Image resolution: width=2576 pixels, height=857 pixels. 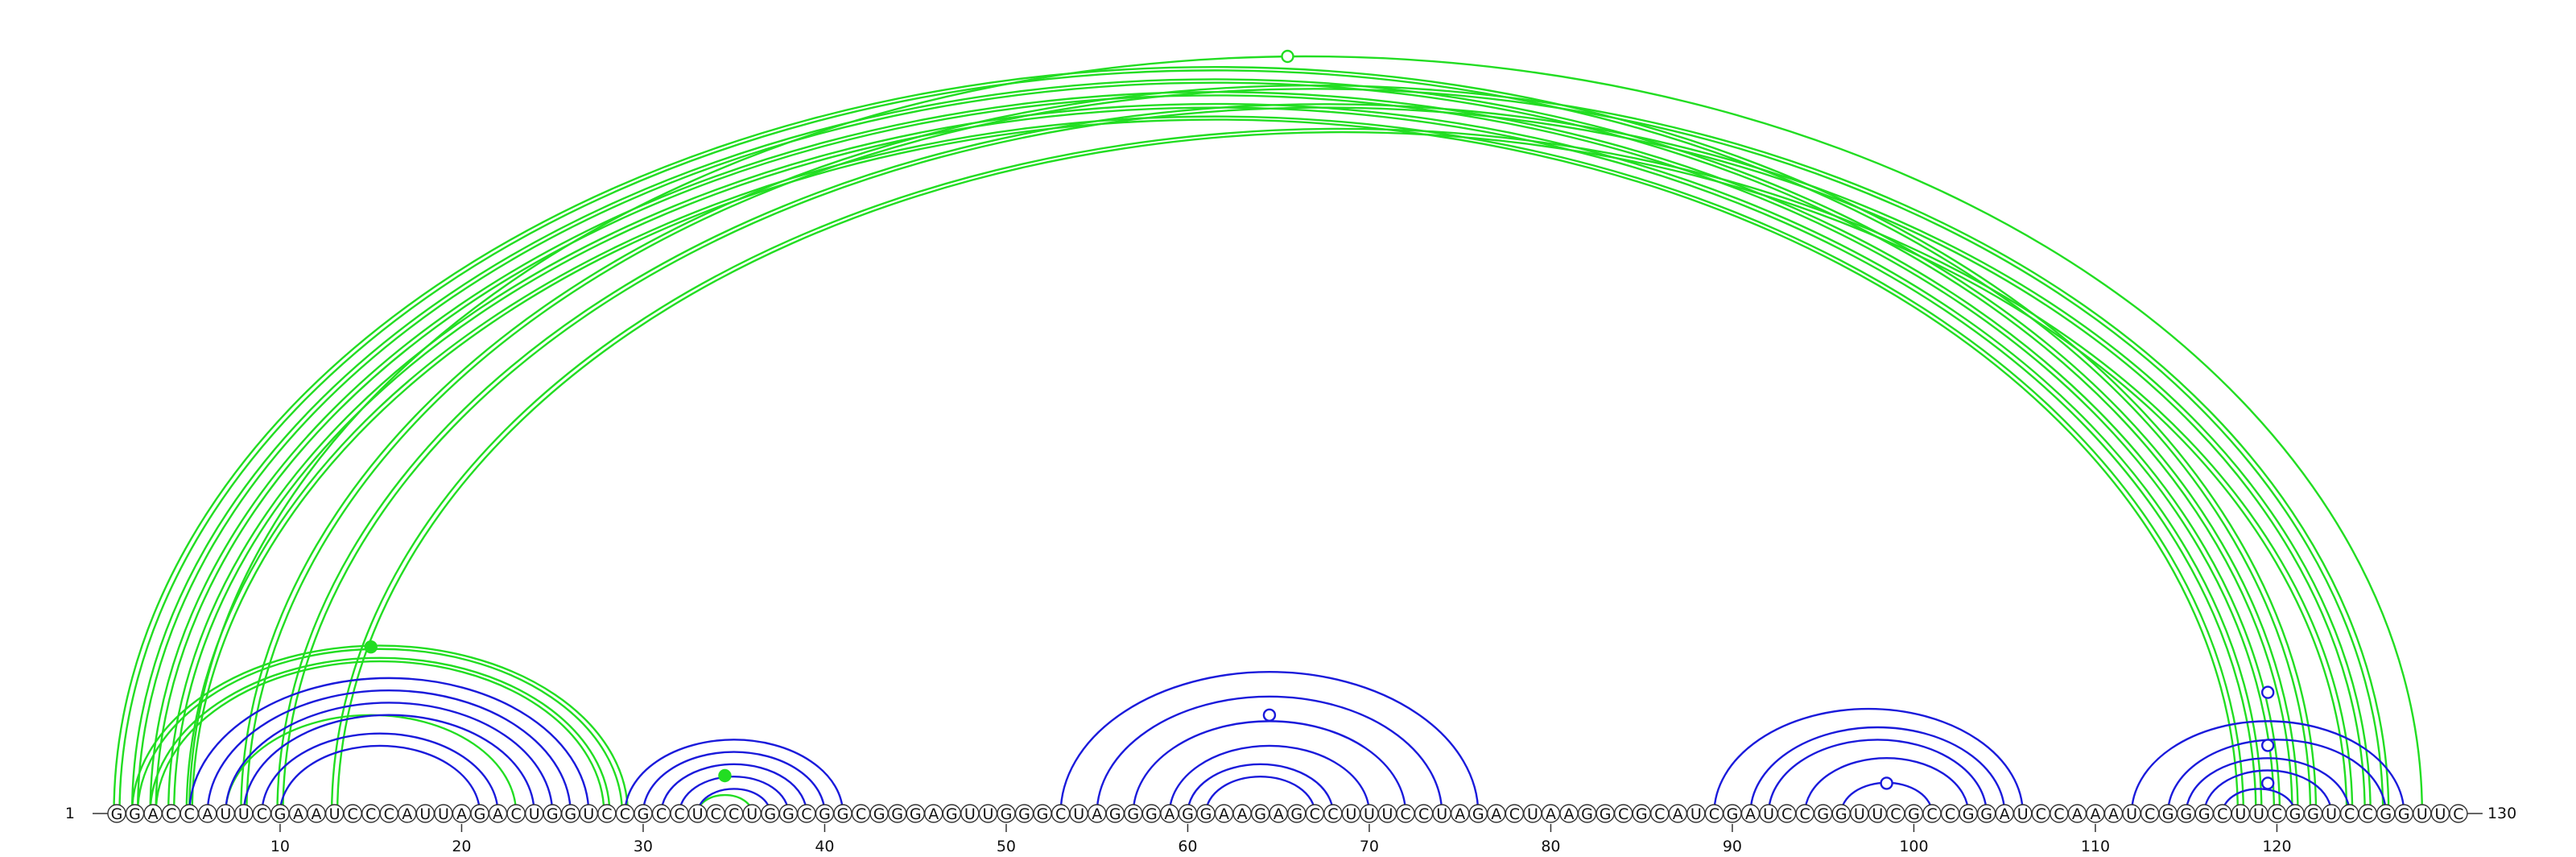 I want to click on tick-label: 40, so click(x=824, y=846).